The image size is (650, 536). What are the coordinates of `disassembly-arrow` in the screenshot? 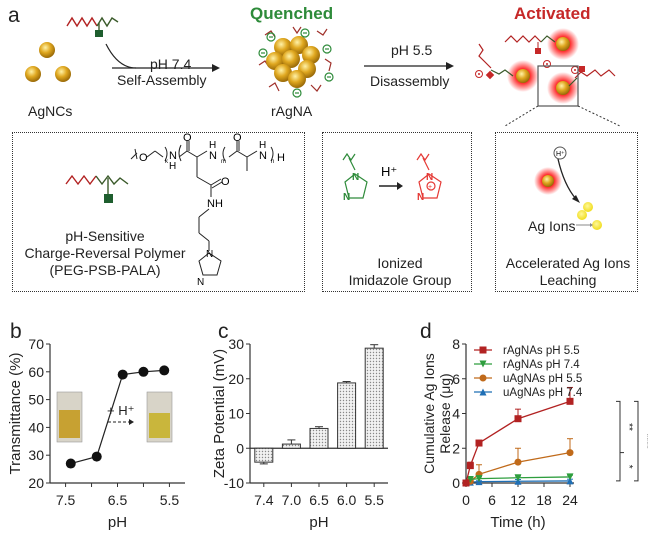 It's located at (409, 66).